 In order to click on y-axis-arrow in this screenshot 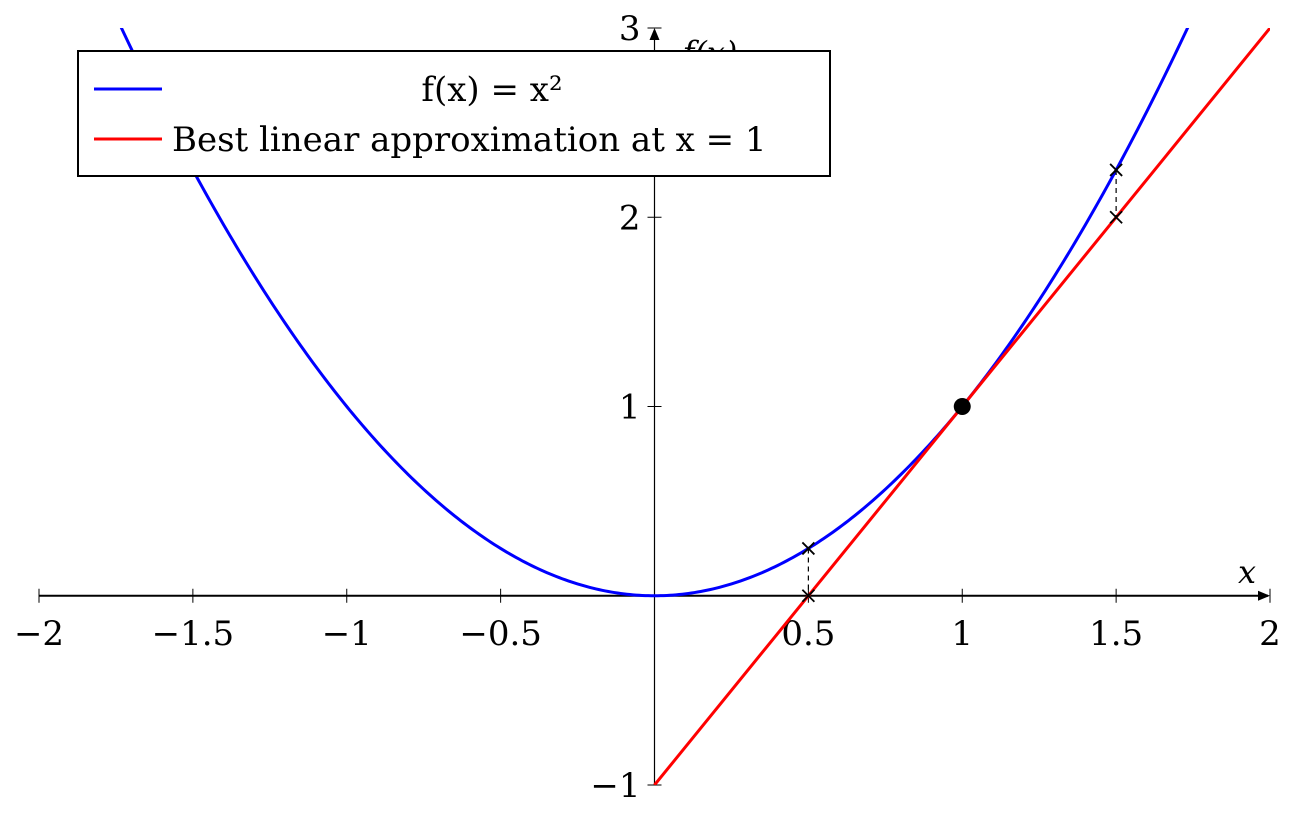, I will do `click(654, 34)`.